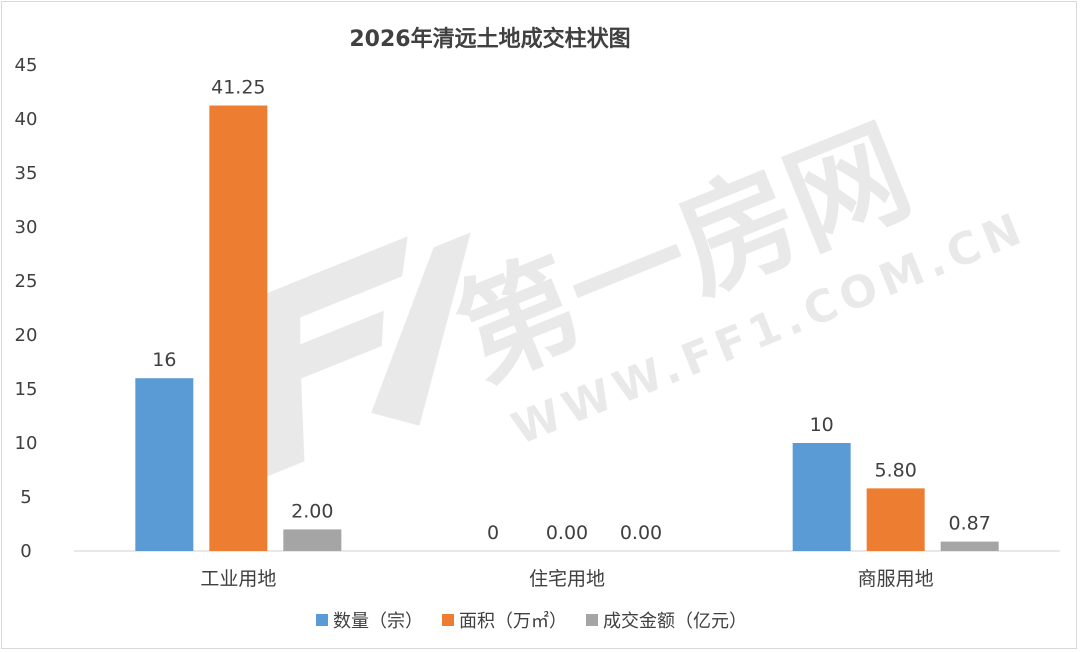 The image size is (1080, 652). What do you see at coordinates (489, 39) in the screenshot?
I see `chart-title: 2026年清远土地成交柱状图` at bounding box center [489, 39].